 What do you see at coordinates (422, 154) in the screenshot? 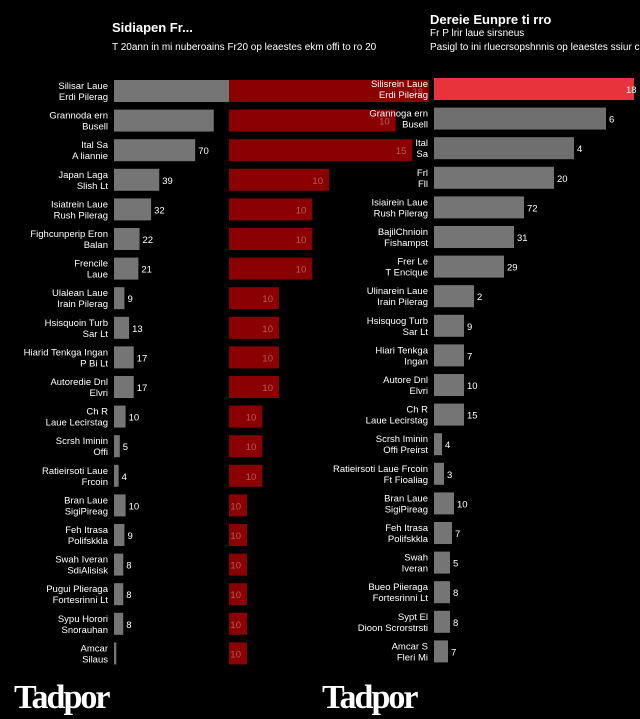
I see `right-category-label-line2-2: Sa` at bounding box center [422, 154].